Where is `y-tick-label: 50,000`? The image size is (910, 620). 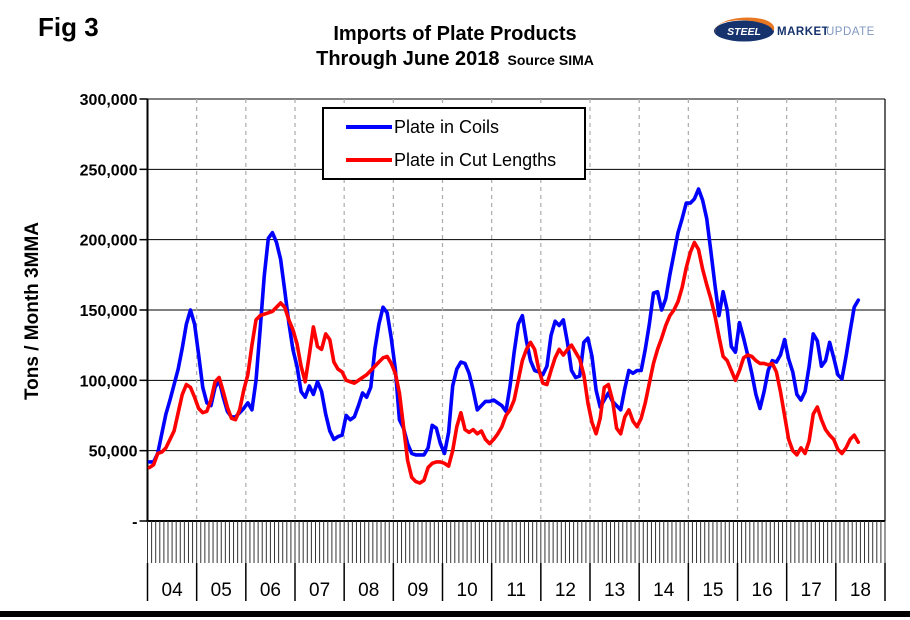 y-tick-label: 50,000 is located at coordinates (113, 452).